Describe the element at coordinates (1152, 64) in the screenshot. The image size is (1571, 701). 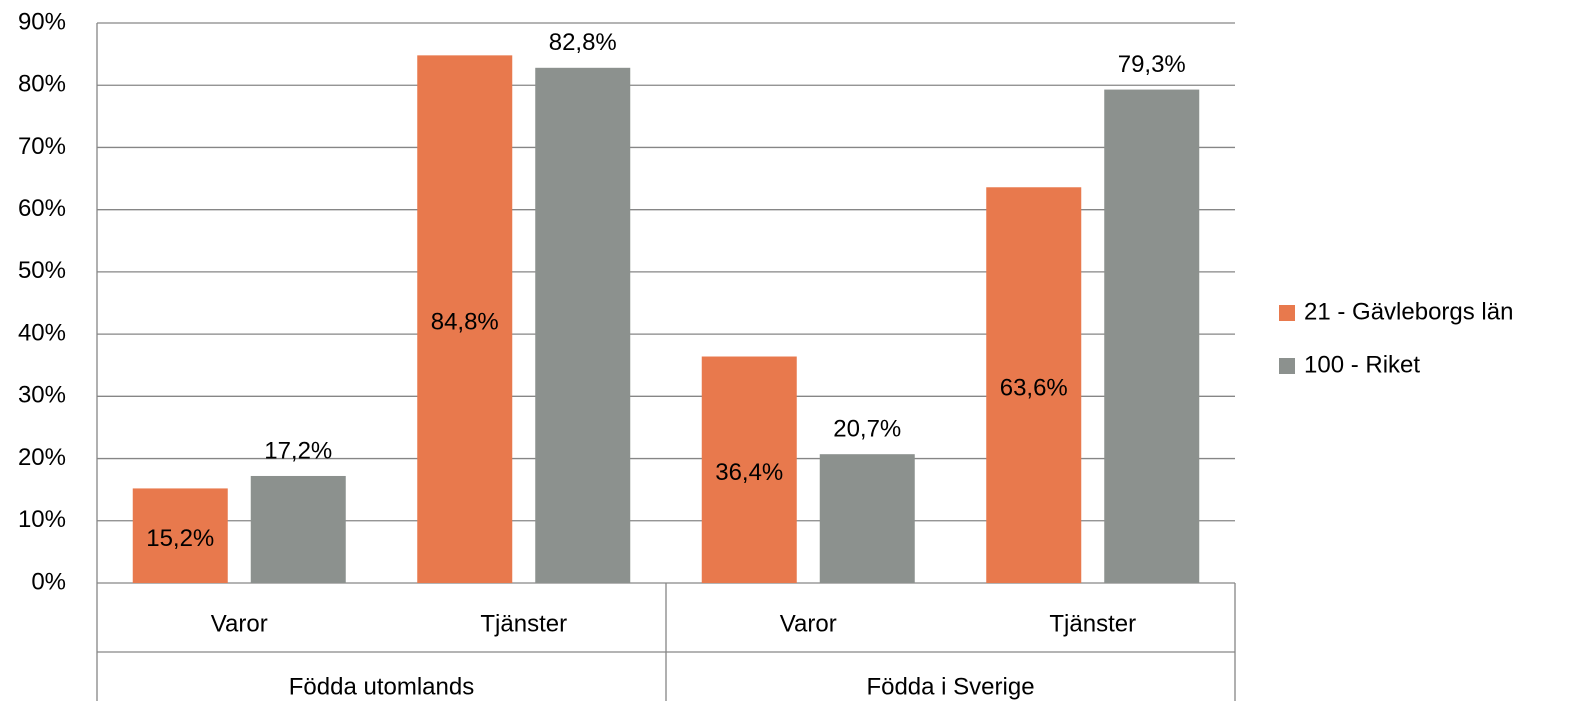
I see `data-label: 79,3%` at that location.